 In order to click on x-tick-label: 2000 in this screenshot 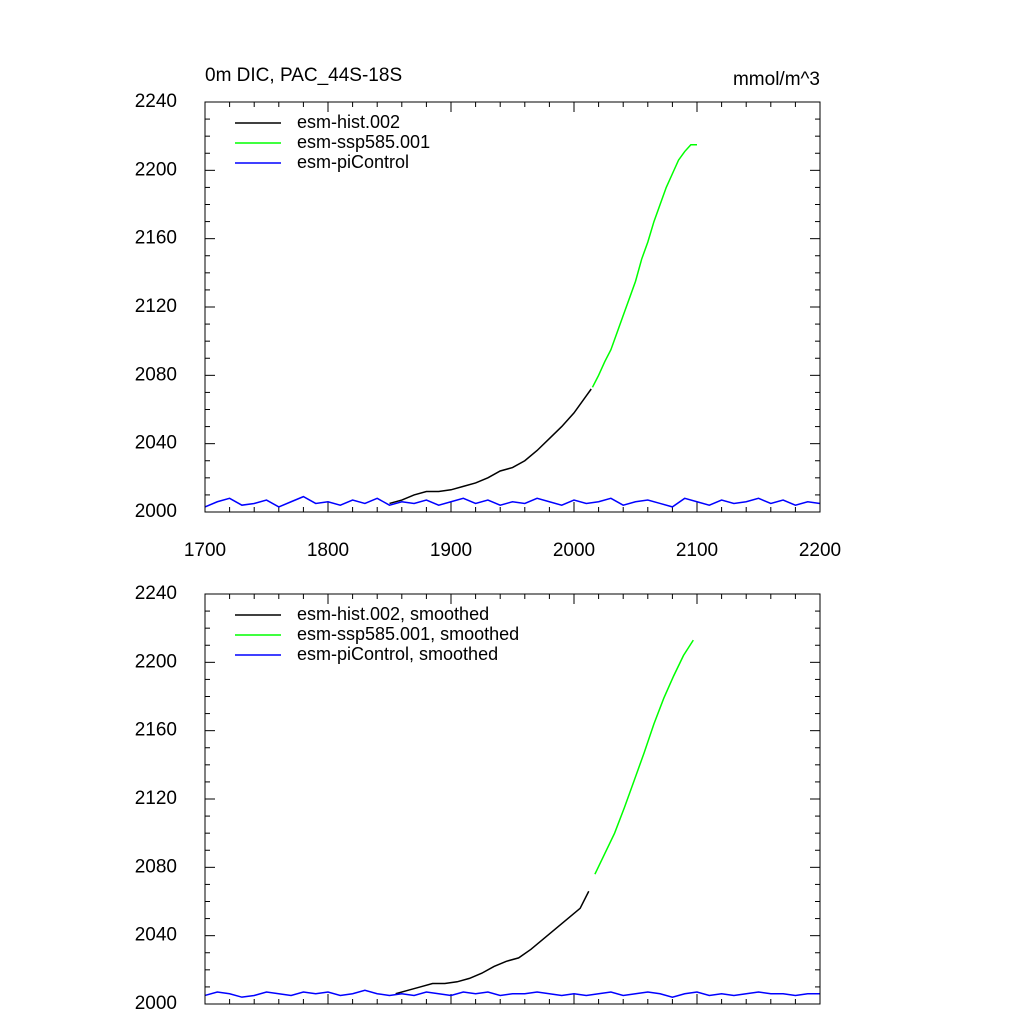, I will do `click(574, 550)`.